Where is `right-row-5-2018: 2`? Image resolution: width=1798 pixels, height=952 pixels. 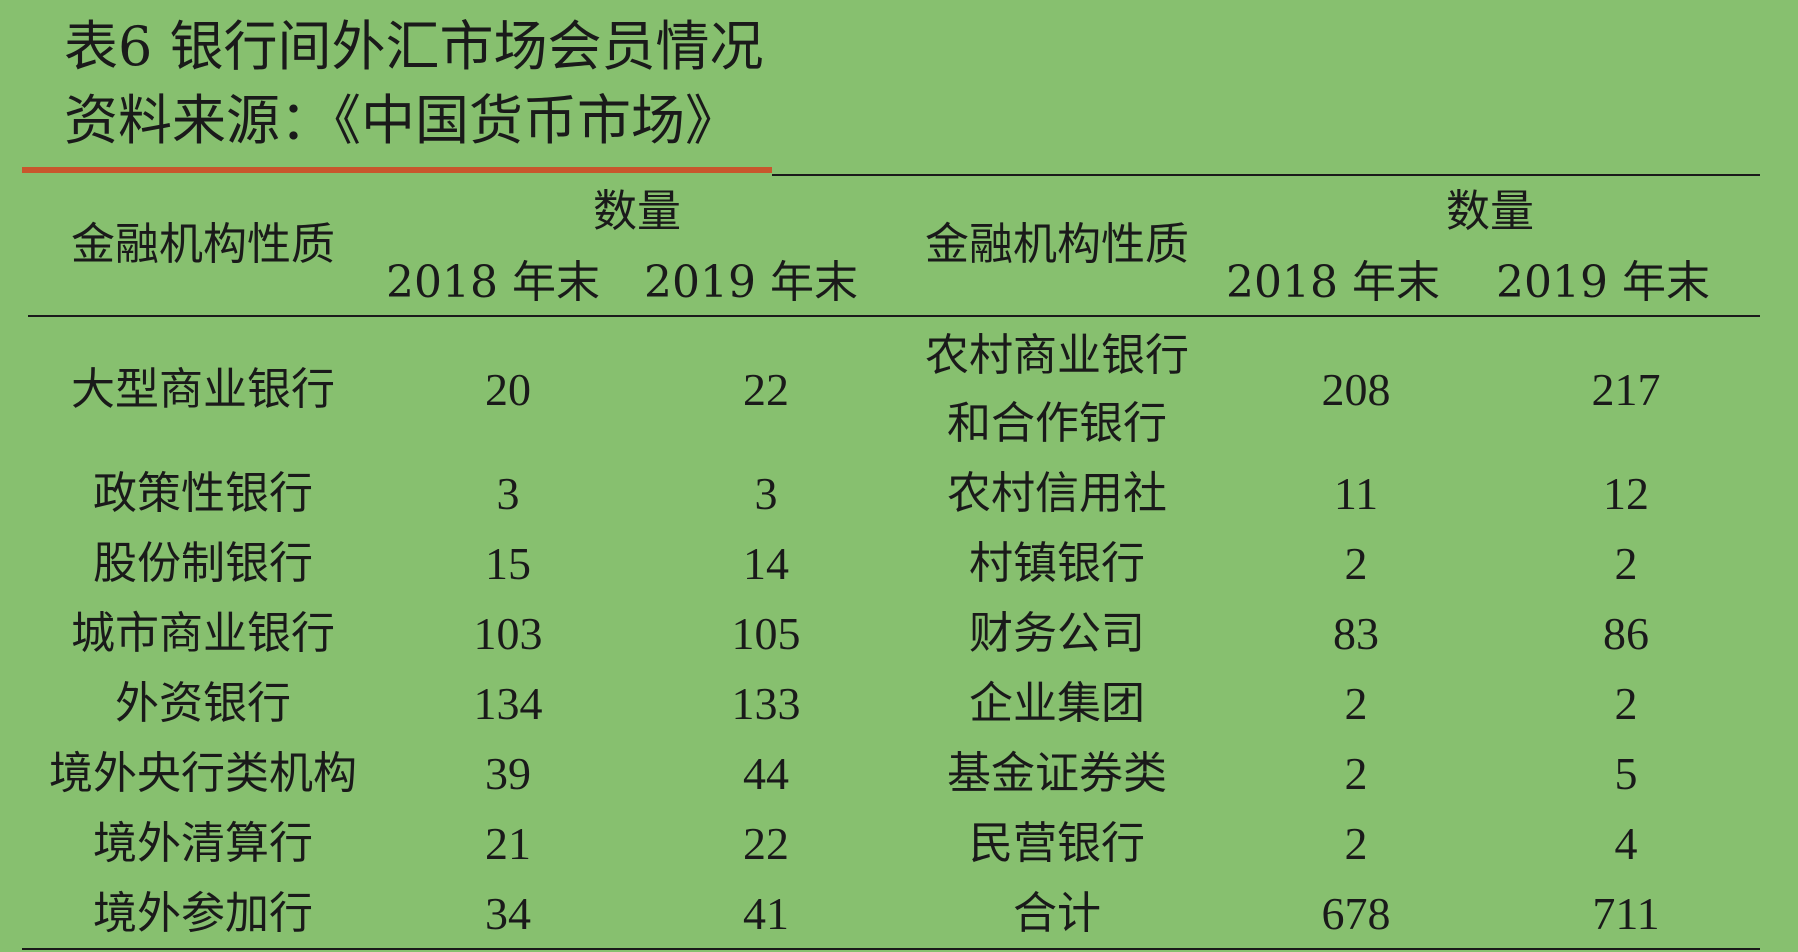 right-row-5-2018: 2 is located at coordinates (1356, 703).